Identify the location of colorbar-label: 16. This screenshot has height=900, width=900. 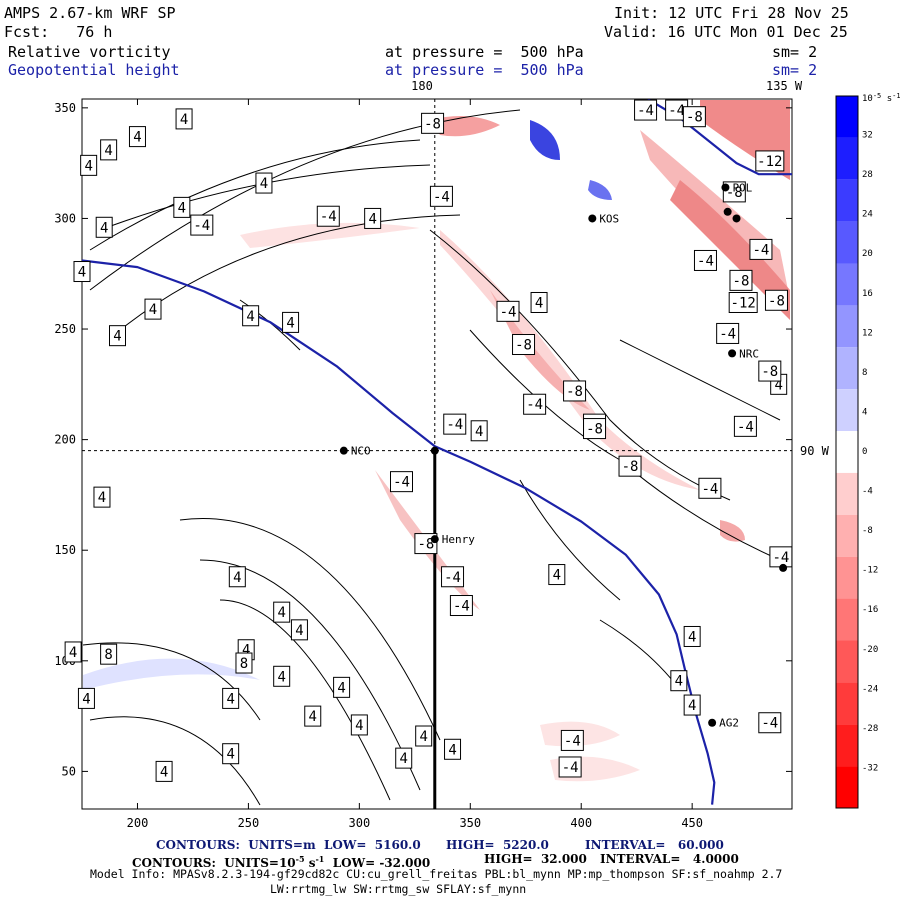
(867, 294).